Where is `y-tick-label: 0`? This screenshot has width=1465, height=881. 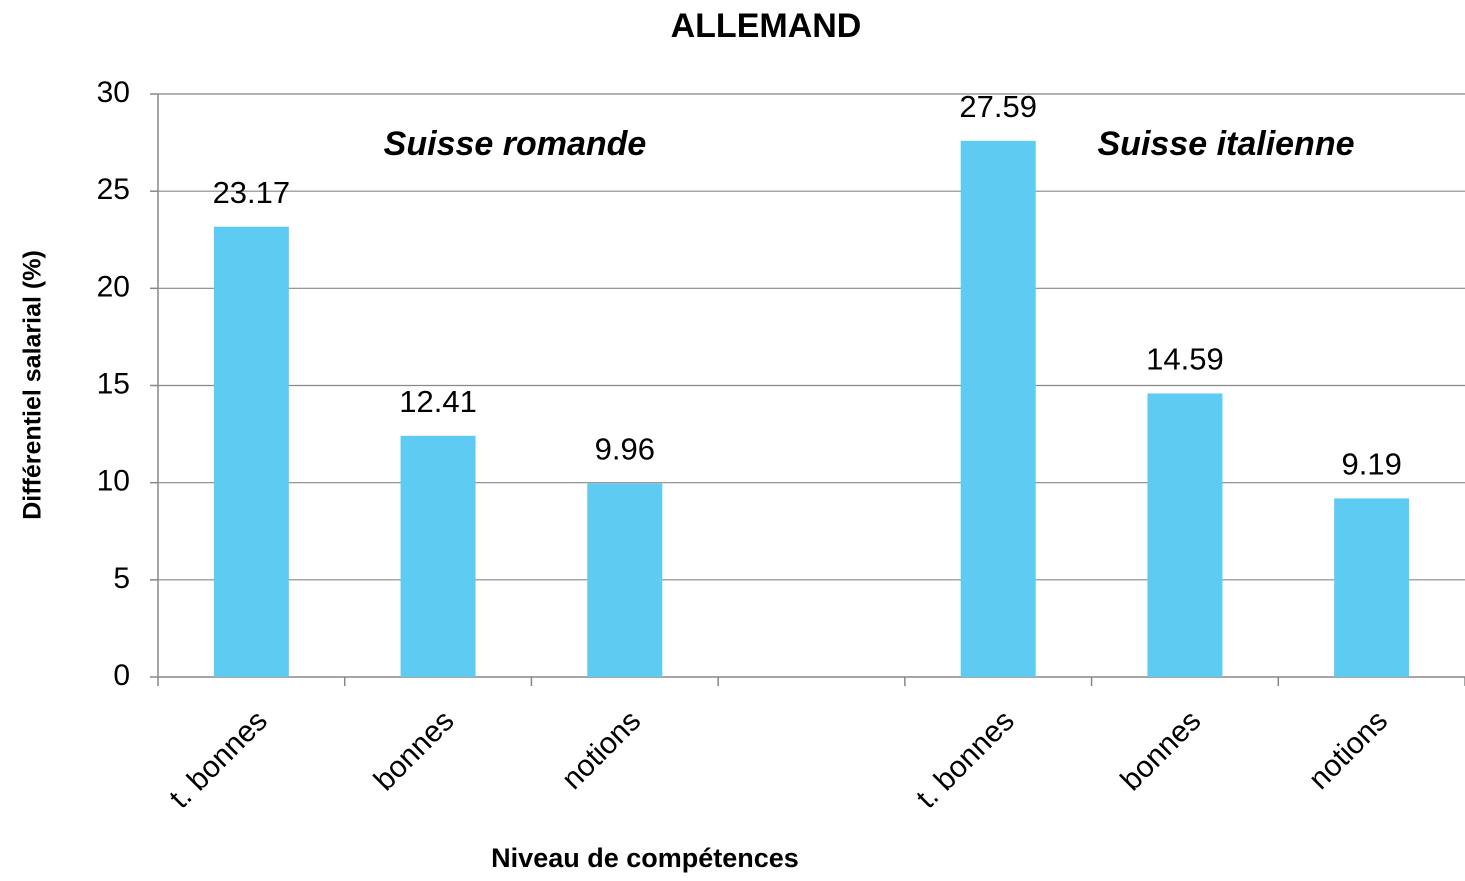
y-tick-label: 0 is located at coordinates (121, 675).